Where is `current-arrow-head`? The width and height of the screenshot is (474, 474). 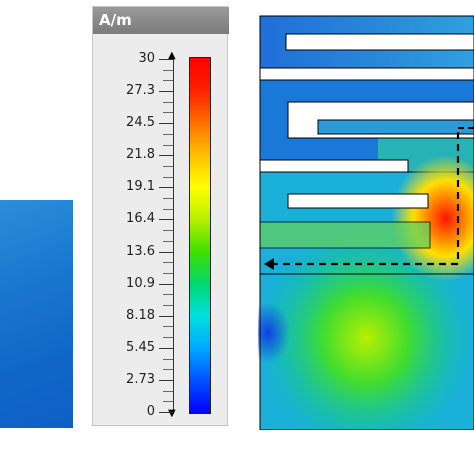
current-arrow-head is located at coordinates (269, 264).